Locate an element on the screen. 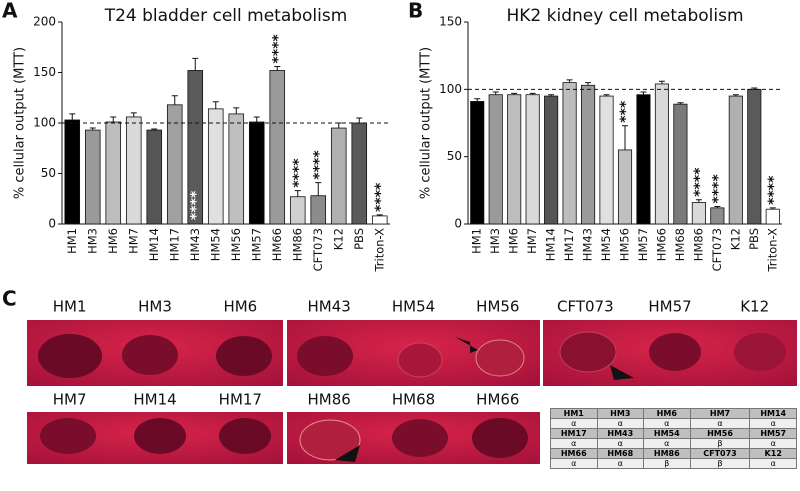  plate-label: HM56 is located at coordinates (497, 307).